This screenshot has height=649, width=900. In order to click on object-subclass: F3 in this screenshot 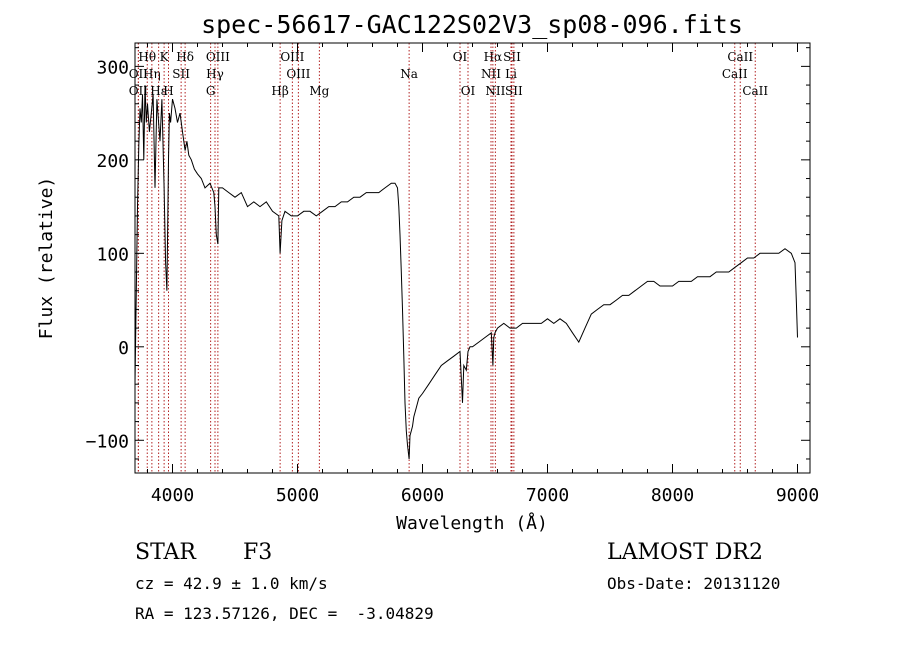, I will do `click(258, 552)`.